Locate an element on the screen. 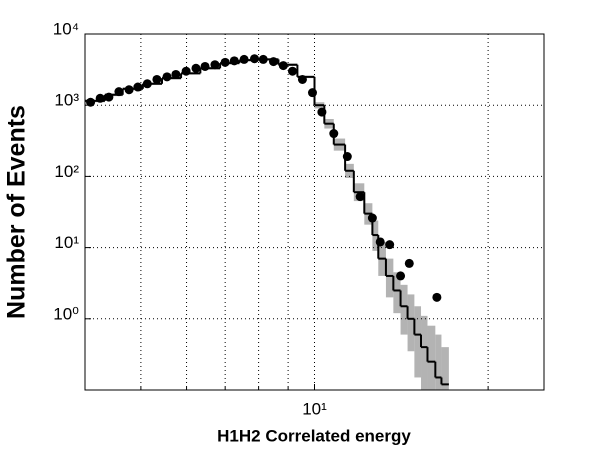 The width and height of the screenshot is (599, 450). y-tick-label: 10⁰ is located at coordinates (66, 313).